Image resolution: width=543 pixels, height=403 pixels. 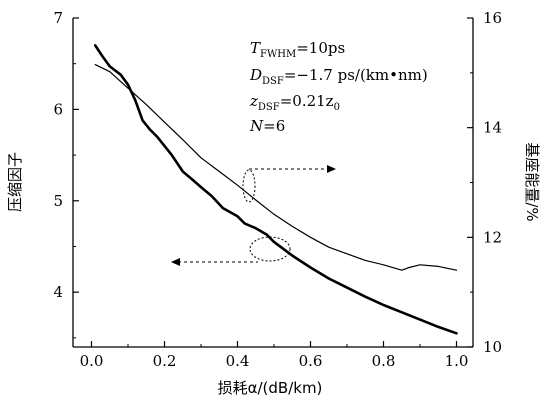 What do you see at coordinates (289, 184) in the screenshot?
I see `right-series-indicator` at bounding box center [289, 184].